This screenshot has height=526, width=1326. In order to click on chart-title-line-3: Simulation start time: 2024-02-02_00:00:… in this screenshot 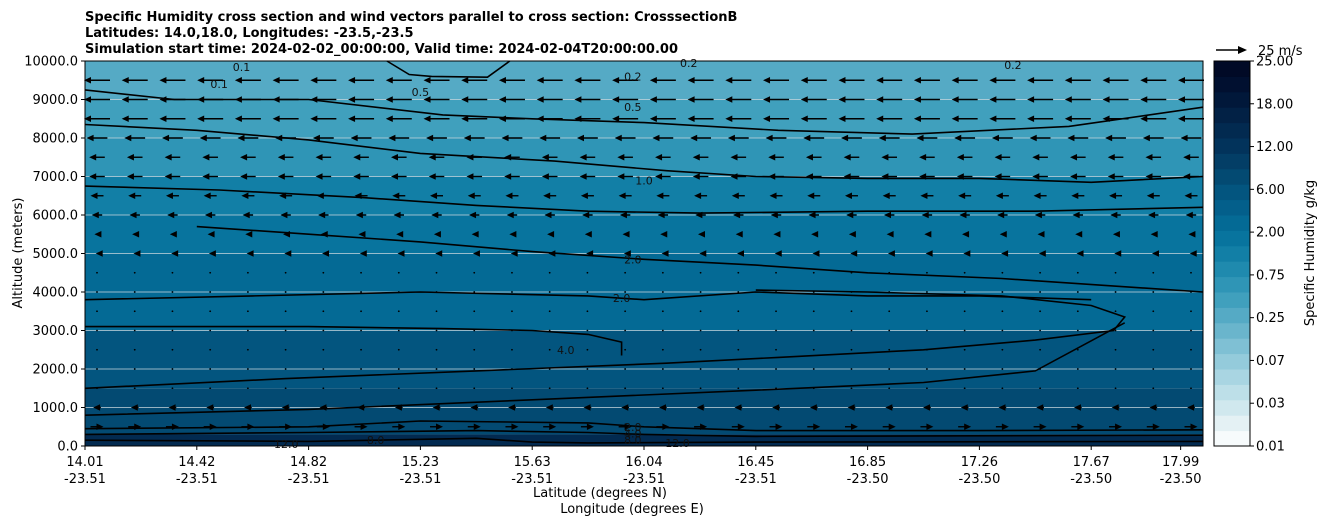, I will do `click(381, 49)`.